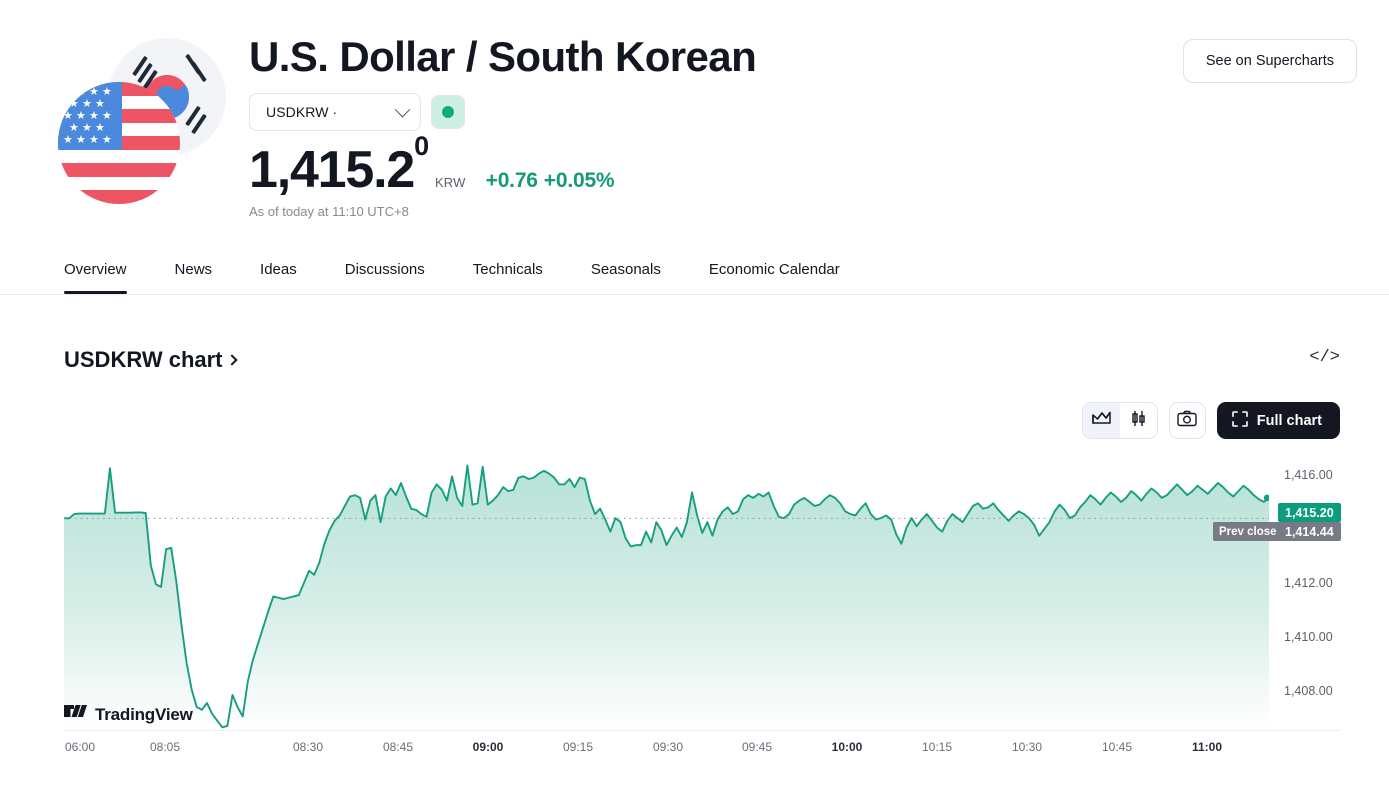 This screenshot has height=785, width=1389. I want to click on tradingview-logo-icon, so click(76, 715).